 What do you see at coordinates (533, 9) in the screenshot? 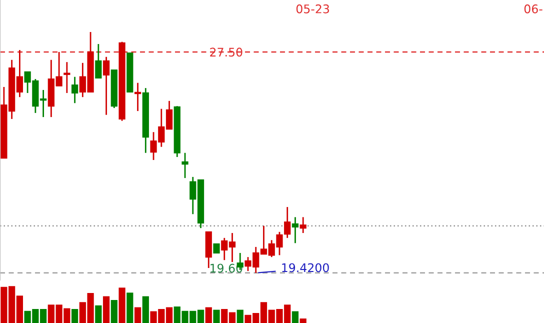
I see `text: 06-` at bounding box center [533, 9].